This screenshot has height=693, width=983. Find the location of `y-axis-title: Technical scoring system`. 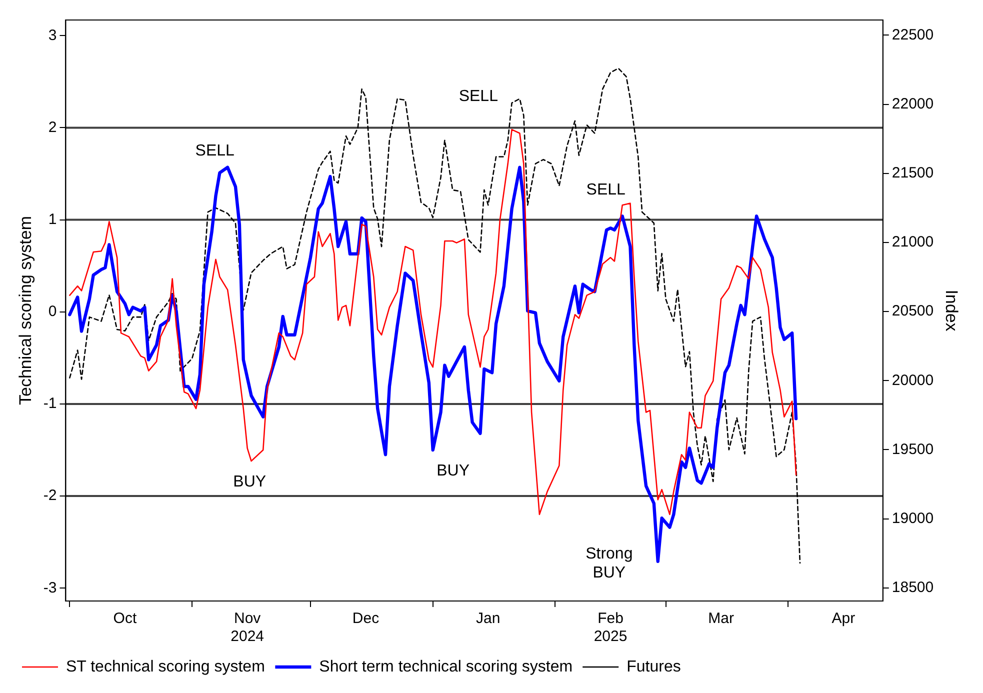

y-axis-title: Technical scoring system is located at coordinates (25, 310).